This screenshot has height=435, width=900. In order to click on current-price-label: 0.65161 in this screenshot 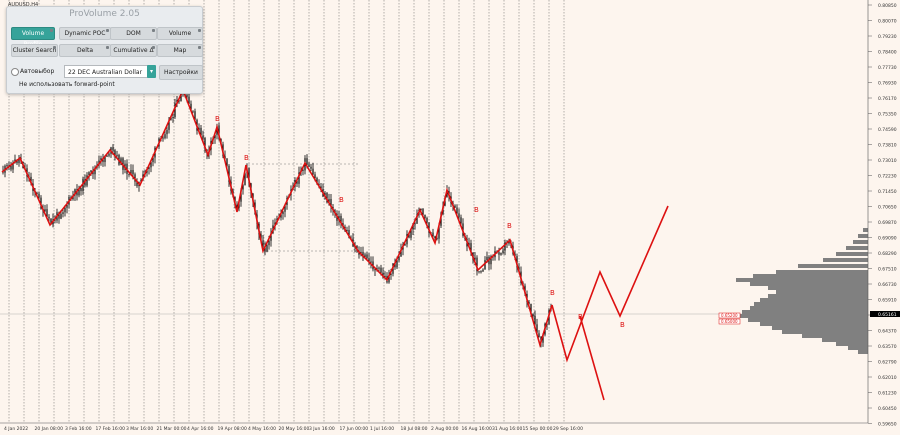, I will do `click(887, 315)`.